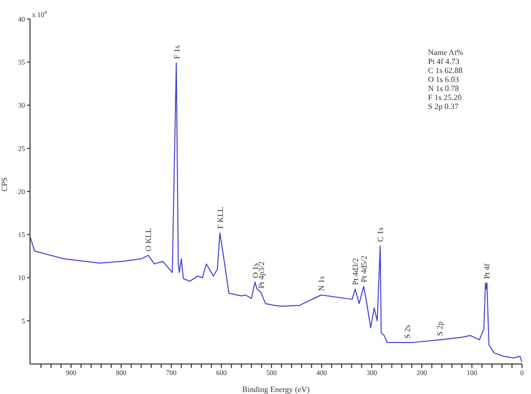 This screenshot has height=394, width=531. Describe the element at coordinates (444, 88) in the screenshot. I see `annotation: N 1s 0.78` at that location.